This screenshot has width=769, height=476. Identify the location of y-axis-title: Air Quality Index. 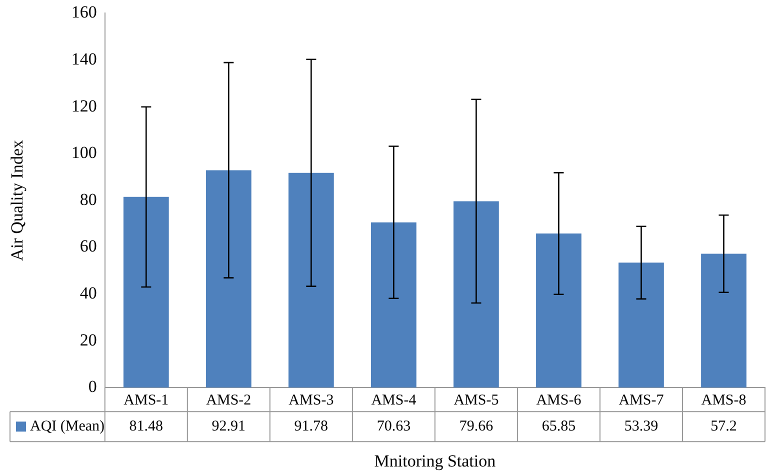
(17, 200).